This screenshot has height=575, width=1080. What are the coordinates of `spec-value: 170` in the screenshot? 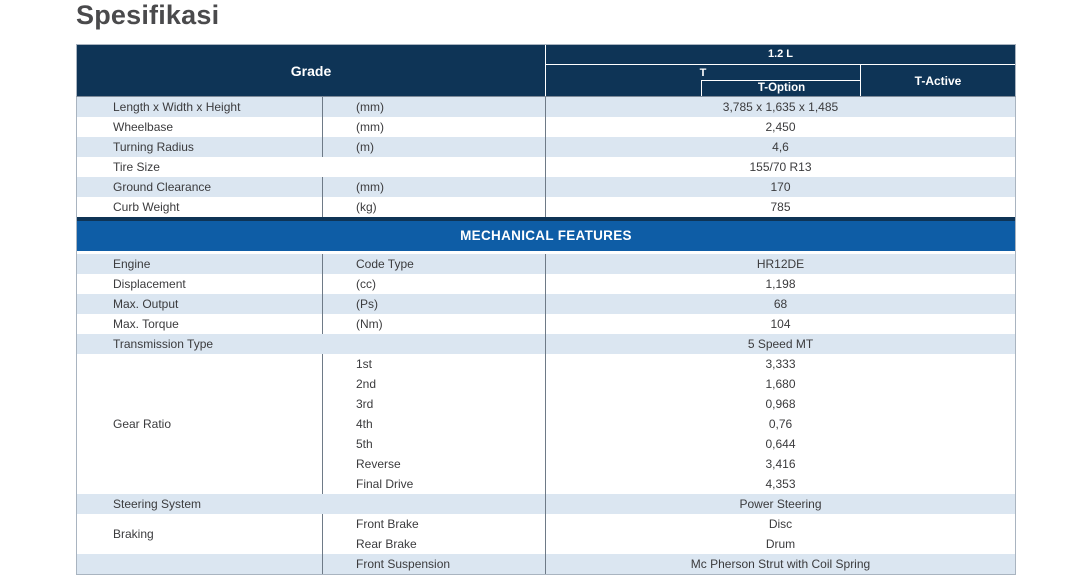 It's located at (780, 187).